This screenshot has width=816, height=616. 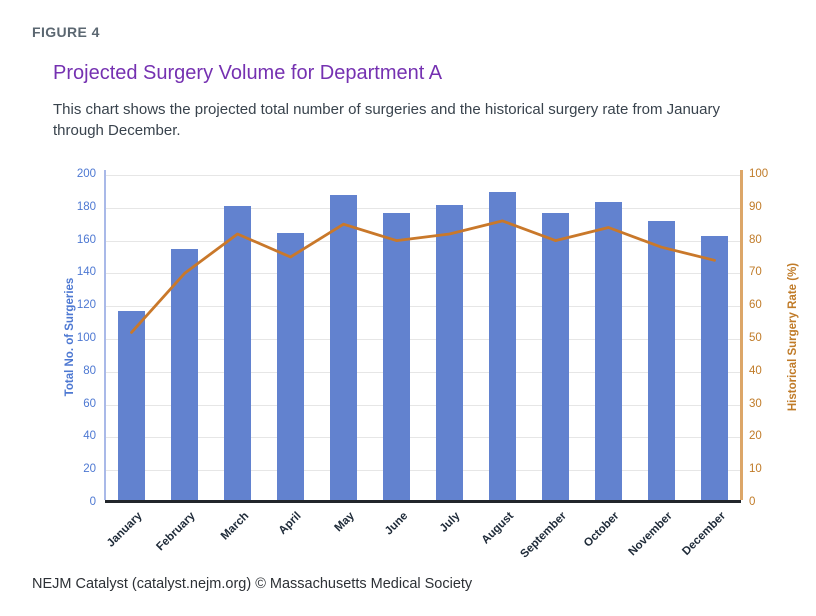 I want to click on left-axis-tick-label: 160, so click(x=86, y=239).